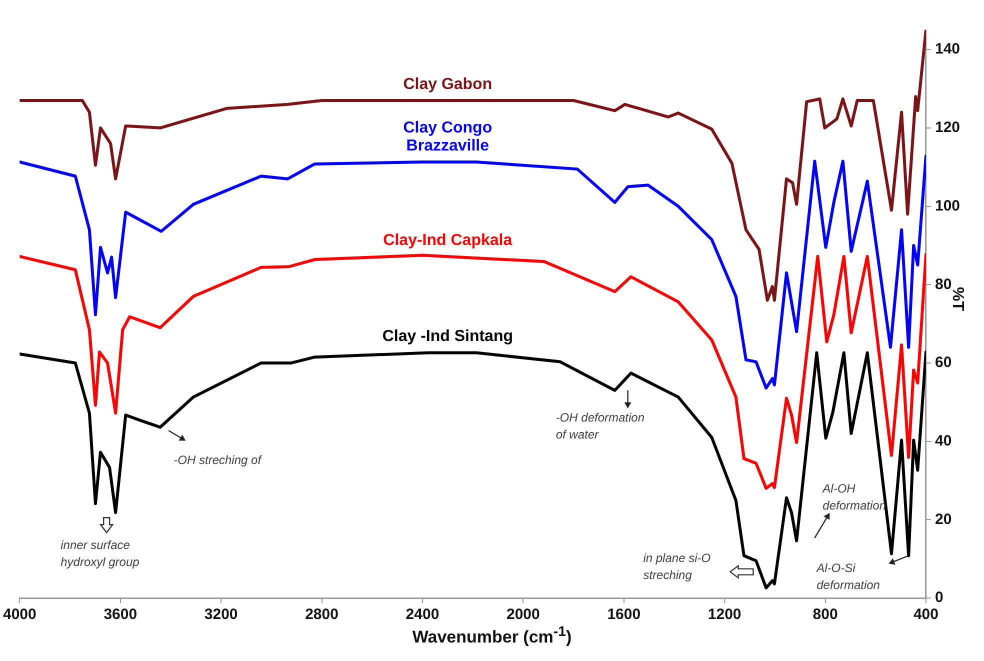  I want to click on x-tick-label: 2400, so click(423, 615).